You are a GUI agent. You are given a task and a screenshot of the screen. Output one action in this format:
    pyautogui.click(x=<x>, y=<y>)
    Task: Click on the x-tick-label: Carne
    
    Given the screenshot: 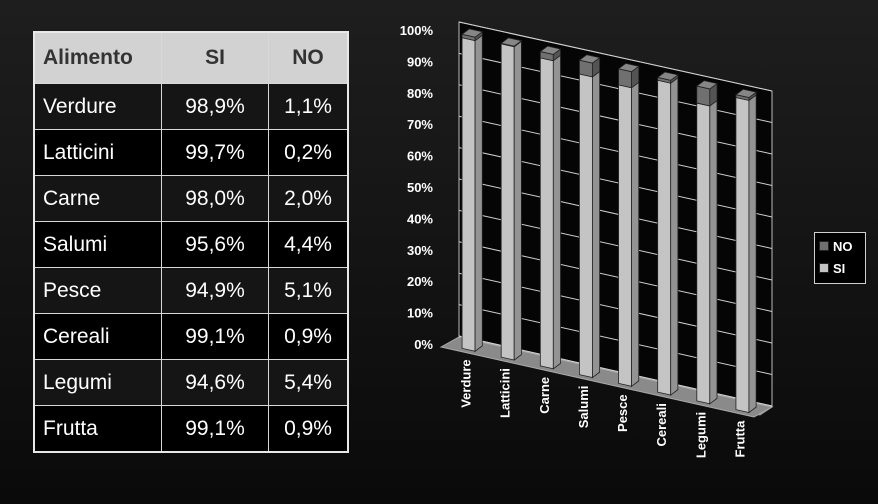 What is the action you would take?
    pyautogui.click(x=544, y=395)
    